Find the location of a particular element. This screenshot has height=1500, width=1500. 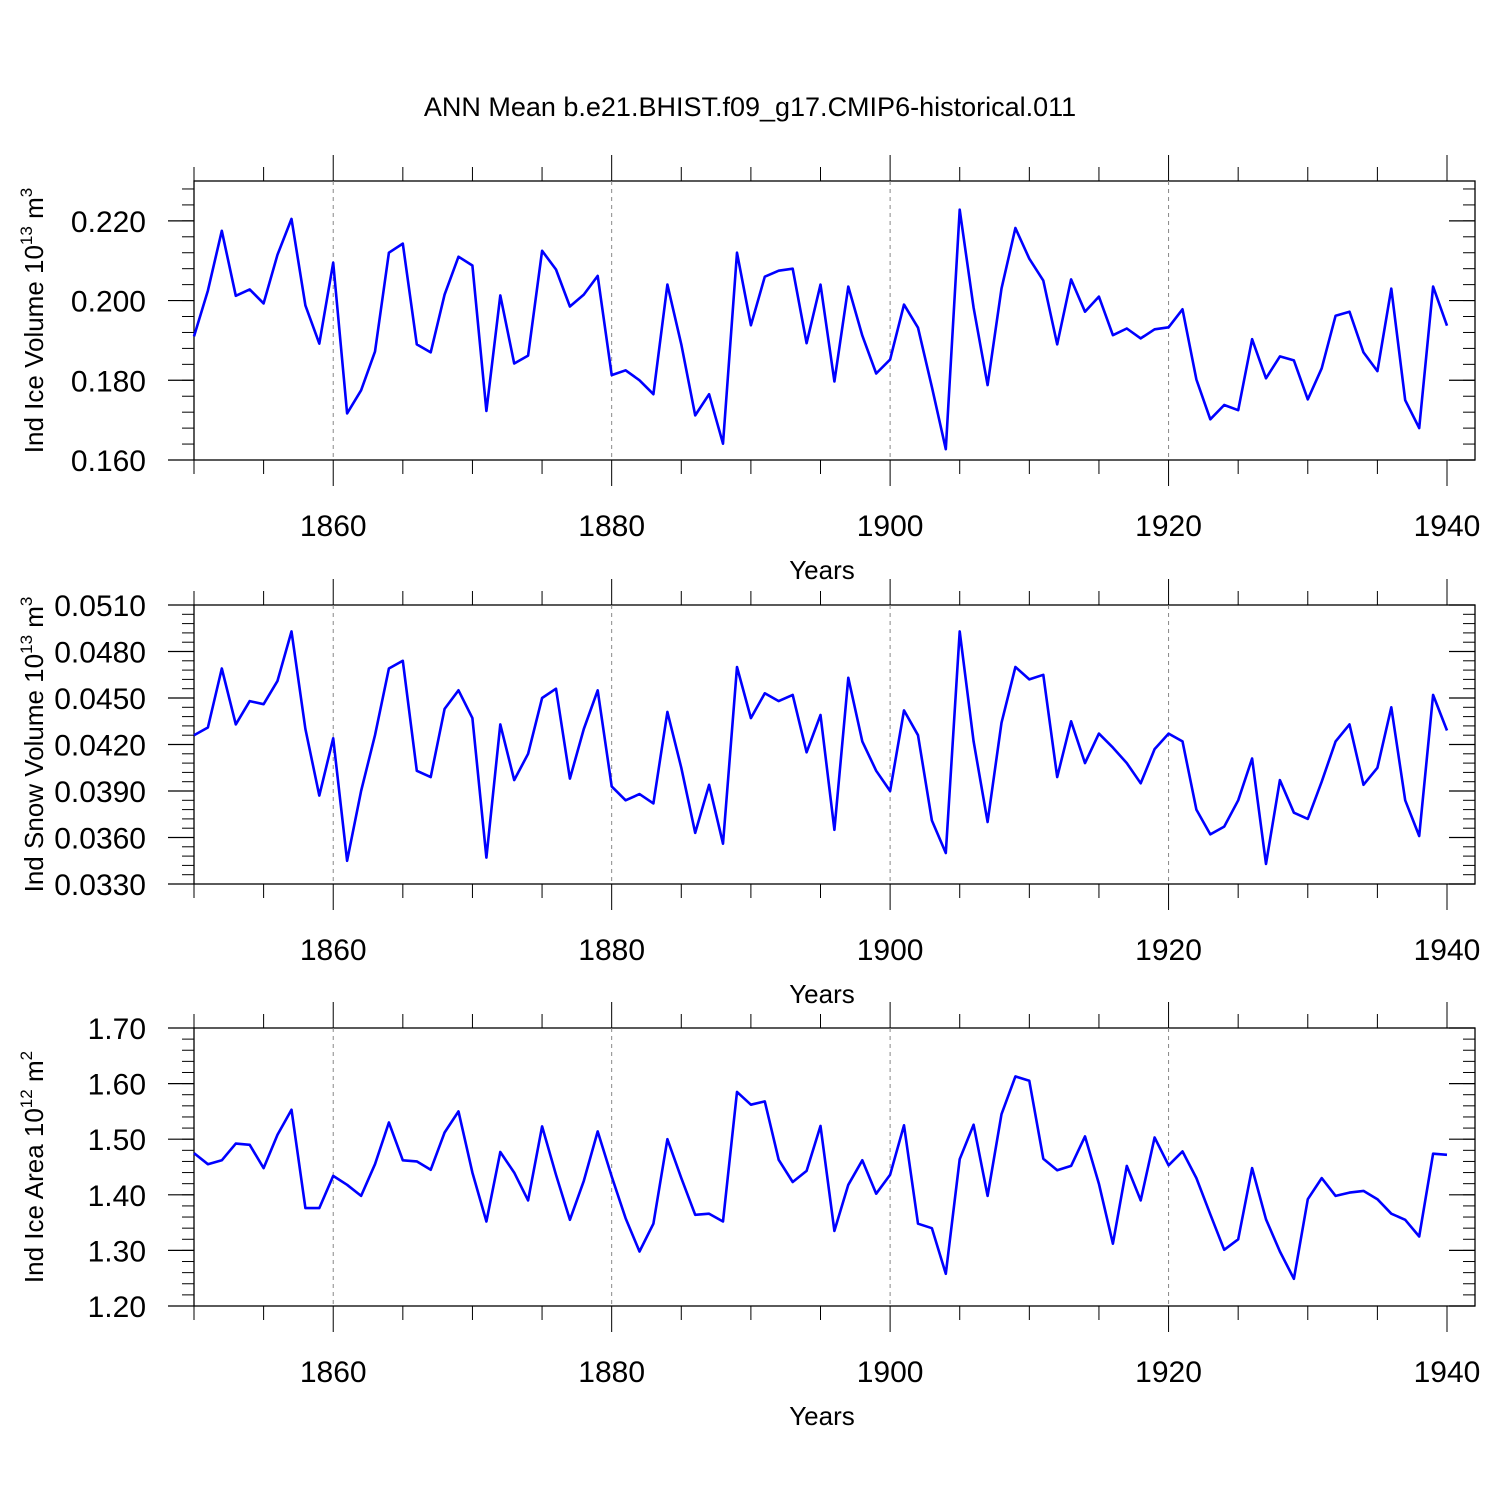

y-label-unit-exponent: 2 is located at coordinates (26, 1055).